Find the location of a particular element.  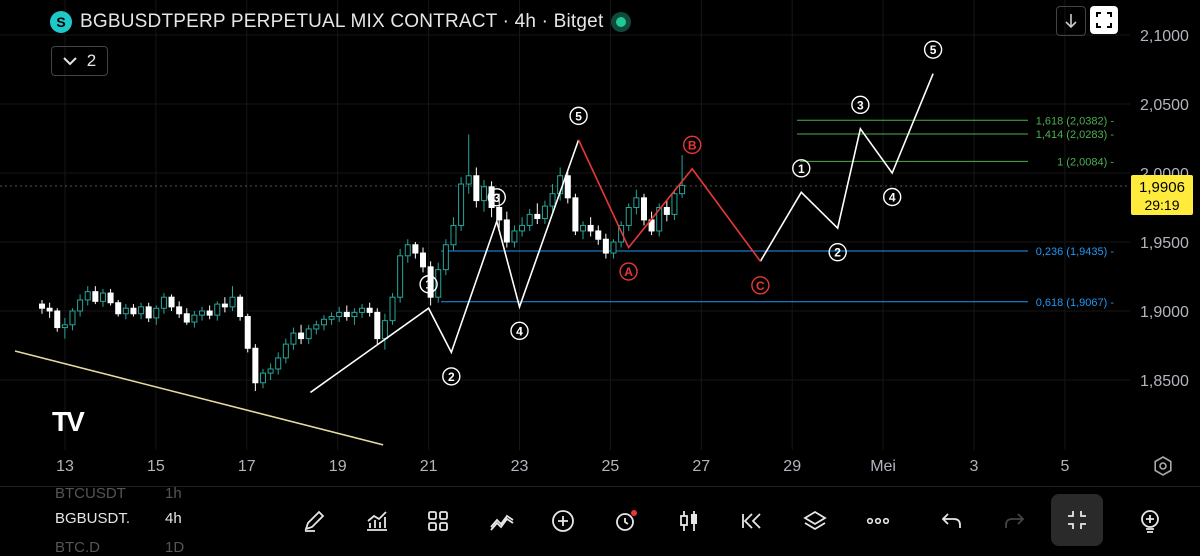

x-tick-label: 5 is located at coordinates (1064, 466).